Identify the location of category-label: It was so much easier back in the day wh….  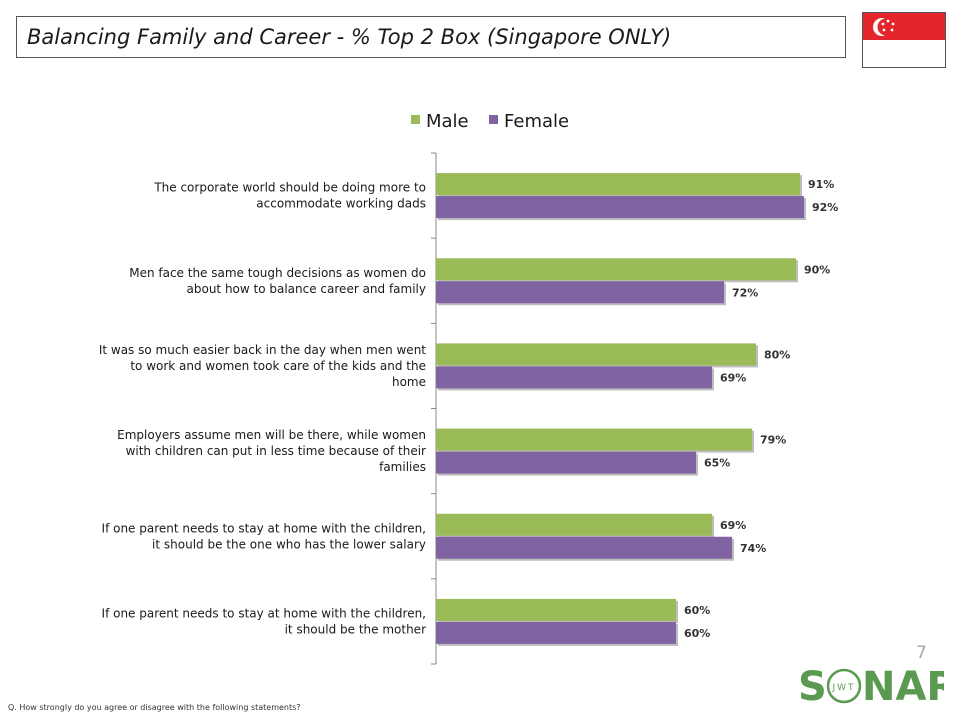
(262, 366).